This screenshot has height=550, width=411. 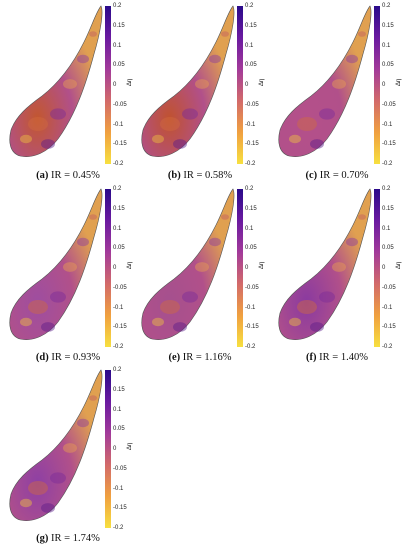 I want to click on subfigure-letter: (b), so click(x=174, y=175).